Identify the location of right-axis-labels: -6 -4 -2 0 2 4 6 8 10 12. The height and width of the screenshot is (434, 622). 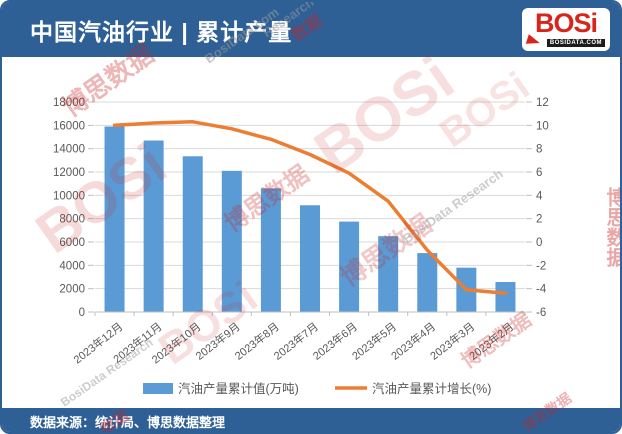
(537, 208).